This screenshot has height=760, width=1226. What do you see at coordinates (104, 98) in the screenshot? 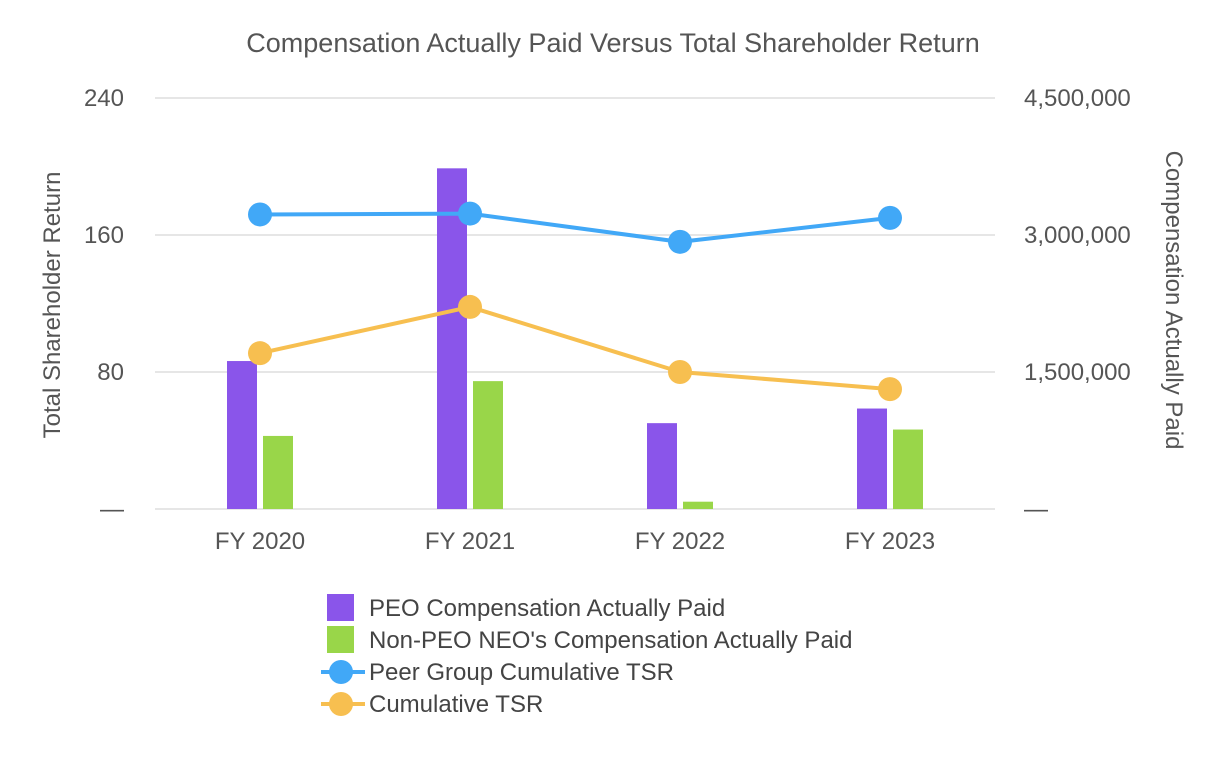
I see `left-tick-label: 240` at bounding box center [104, 98].